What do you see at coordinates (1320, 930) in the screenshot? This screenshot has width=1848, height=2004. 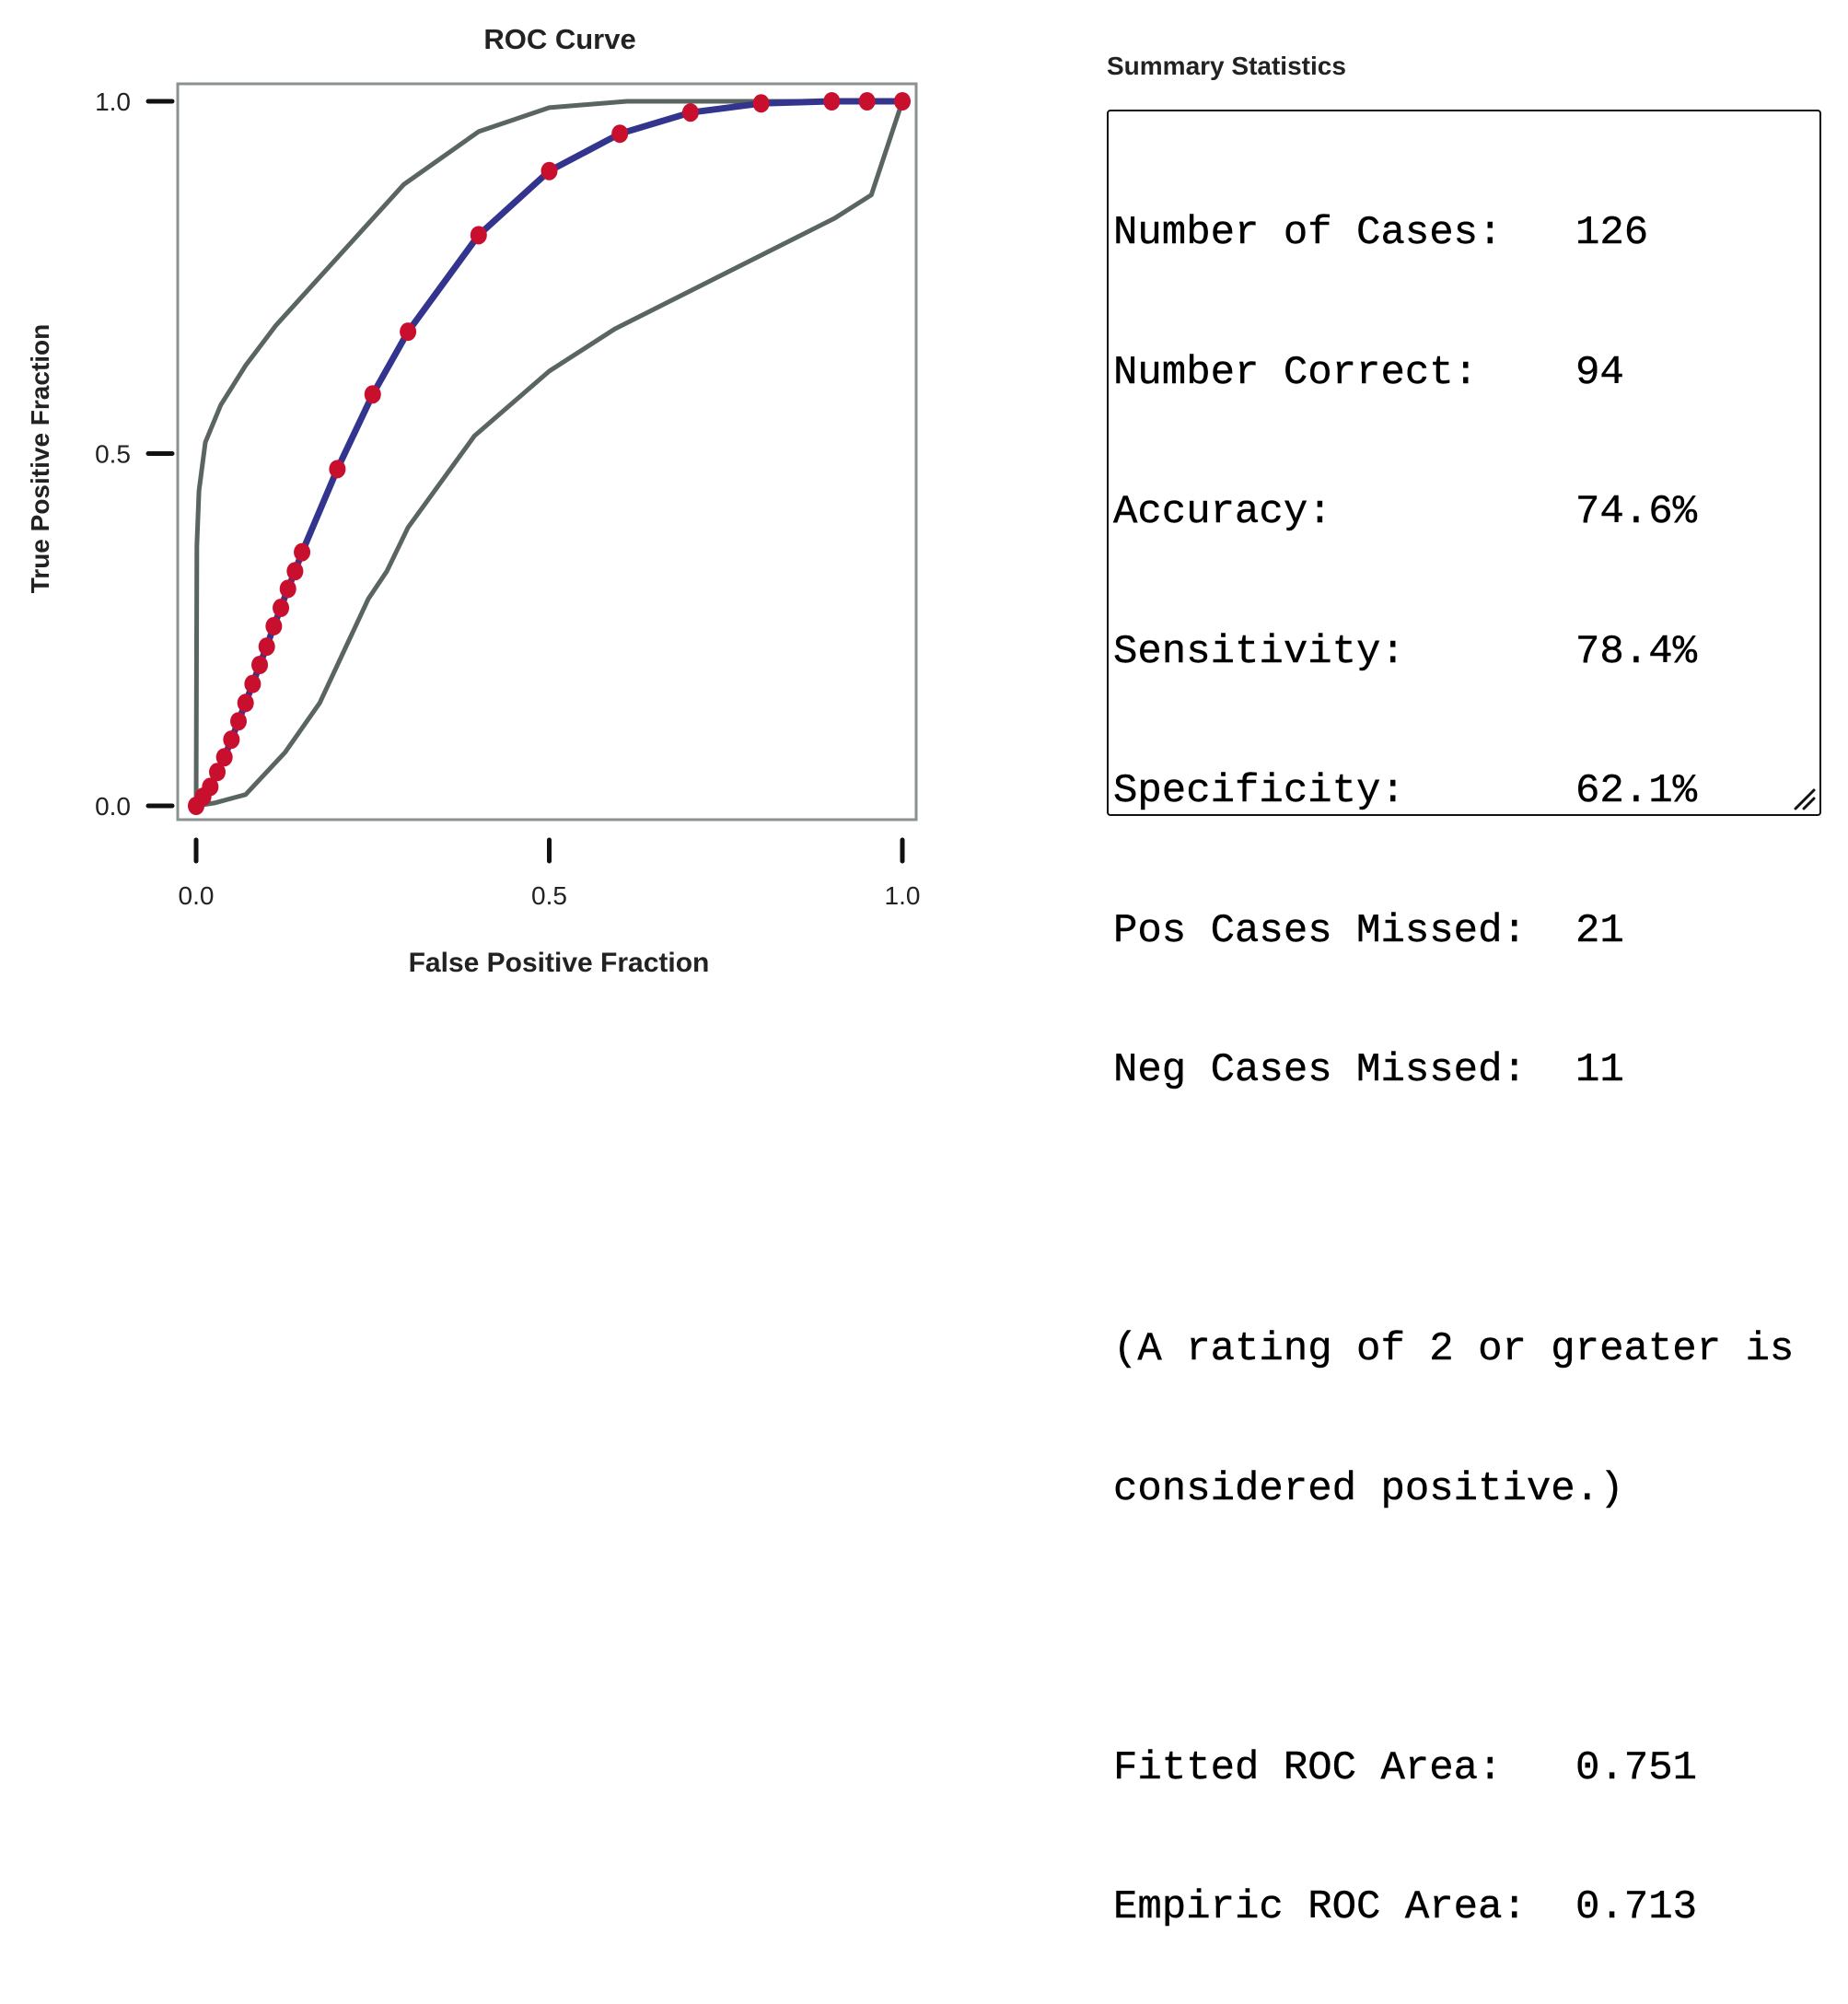 I see `stat-label: Pos Cases Missed:` at bounding box center [1320, 930].